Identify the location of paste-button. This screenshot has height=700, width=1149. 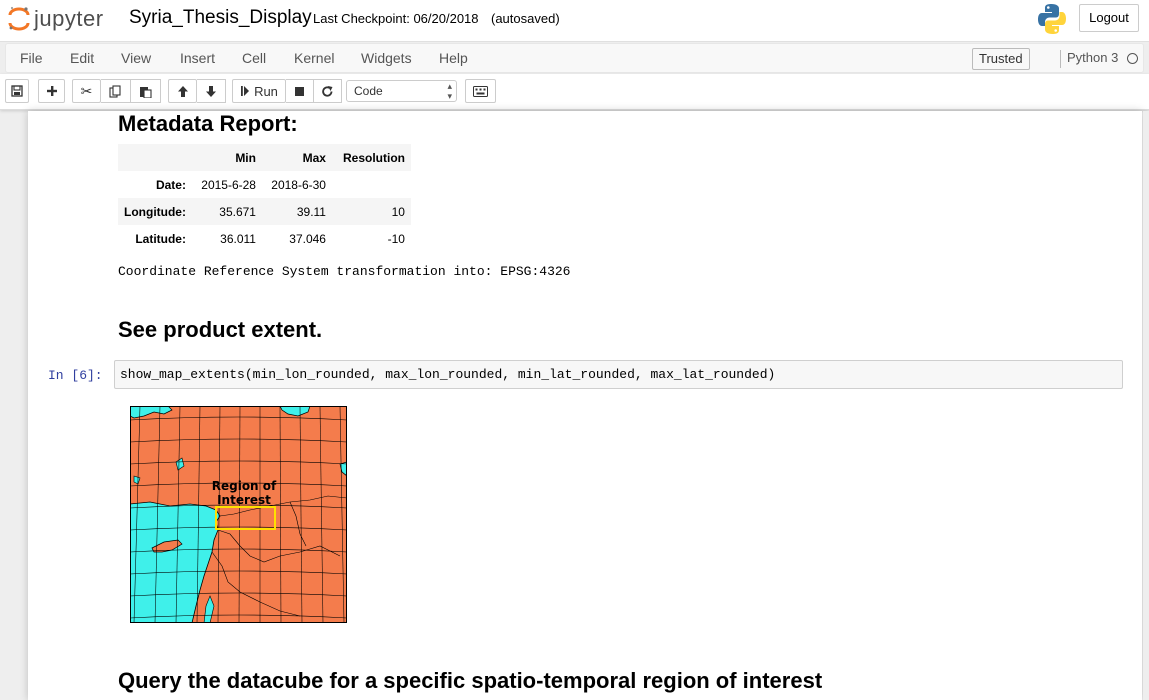
(146, 91).